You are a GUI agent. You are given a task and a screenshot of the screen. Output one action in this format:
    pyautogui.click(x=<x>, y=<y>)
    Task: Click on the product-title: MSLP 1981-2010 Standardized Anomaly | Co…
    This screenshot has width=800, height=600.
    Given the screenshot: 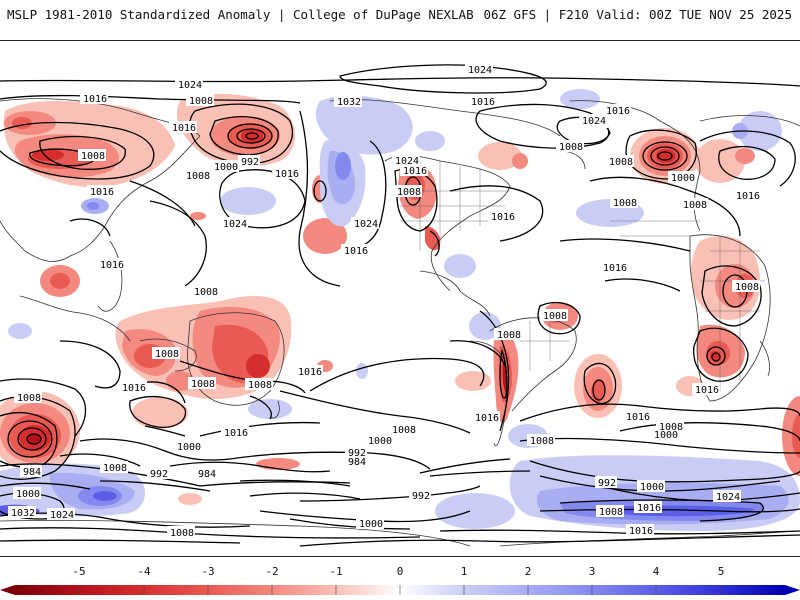 What is the action you would take?
    pyautogui.click(x=240, y=14)
    